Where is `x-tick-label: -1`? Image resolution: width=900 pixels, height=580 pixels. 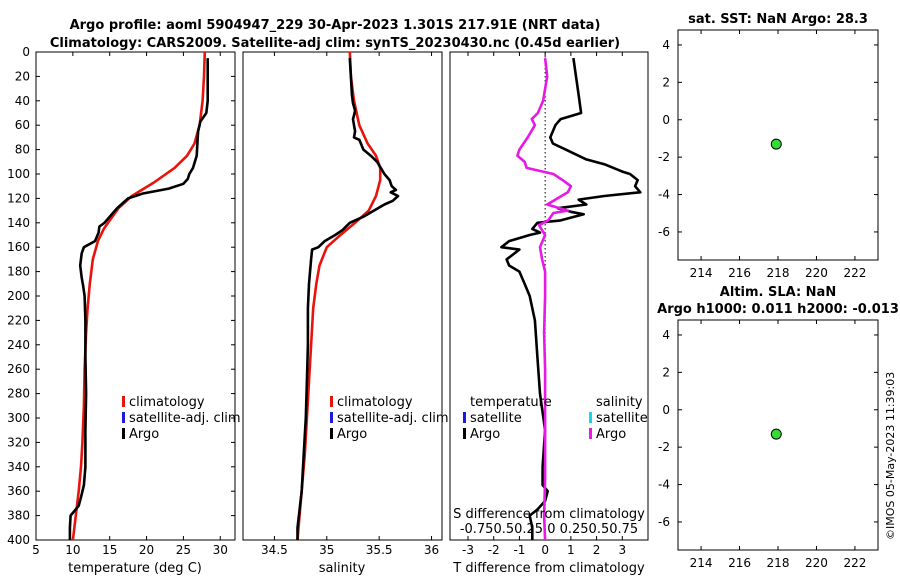
x-tick-label: -1 is located at coordinates (519, 550).